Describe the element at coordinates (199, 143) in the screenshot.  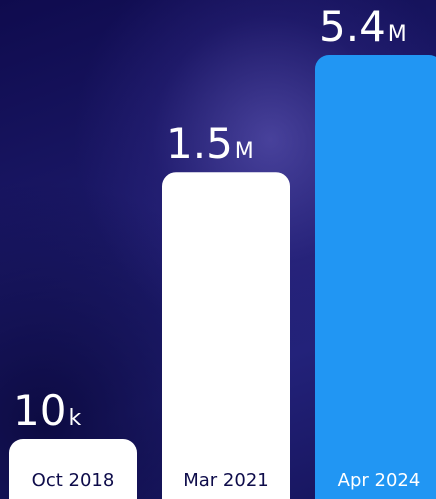
I see `value-number: 1.5` at that location.